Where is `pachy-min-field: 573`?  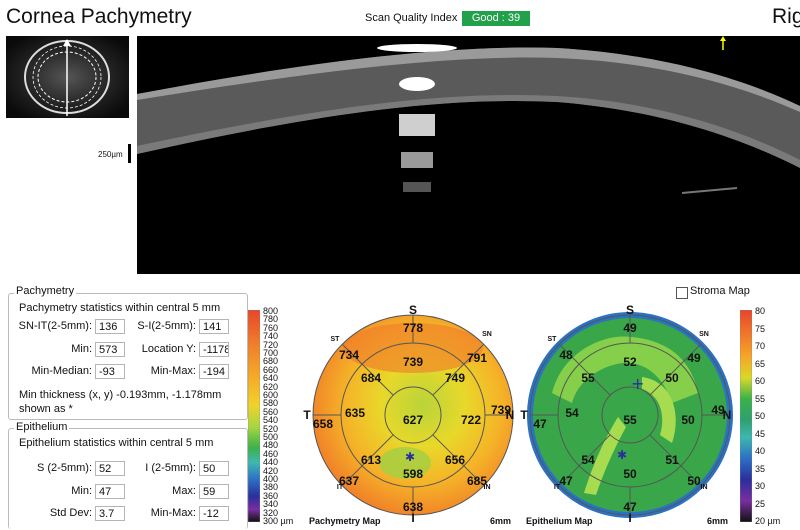 pachy-min-field: 573 is located at coordinates (110, 349).